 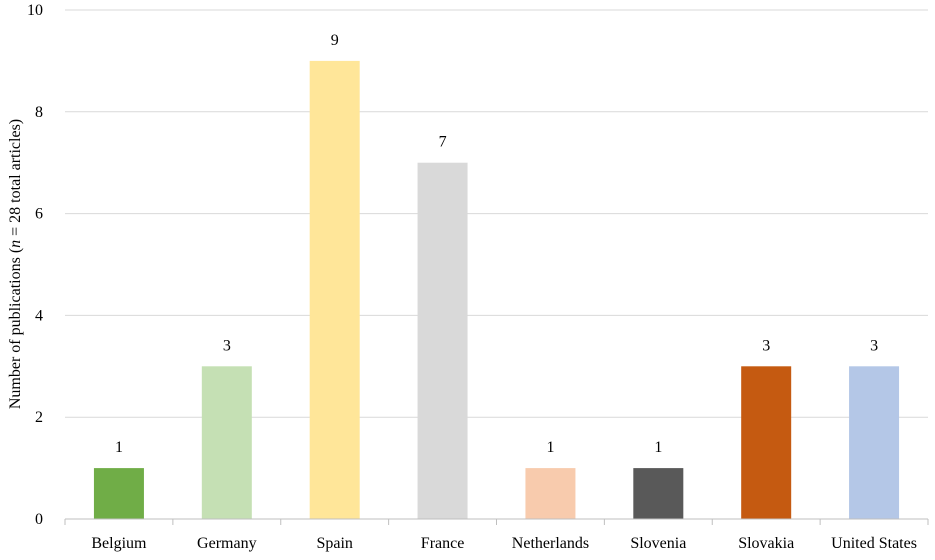 What do you see at coordinates (658, 543) in the screenshot?
I see `x-category-label: Slovenia` at bounding box center [658, 543].